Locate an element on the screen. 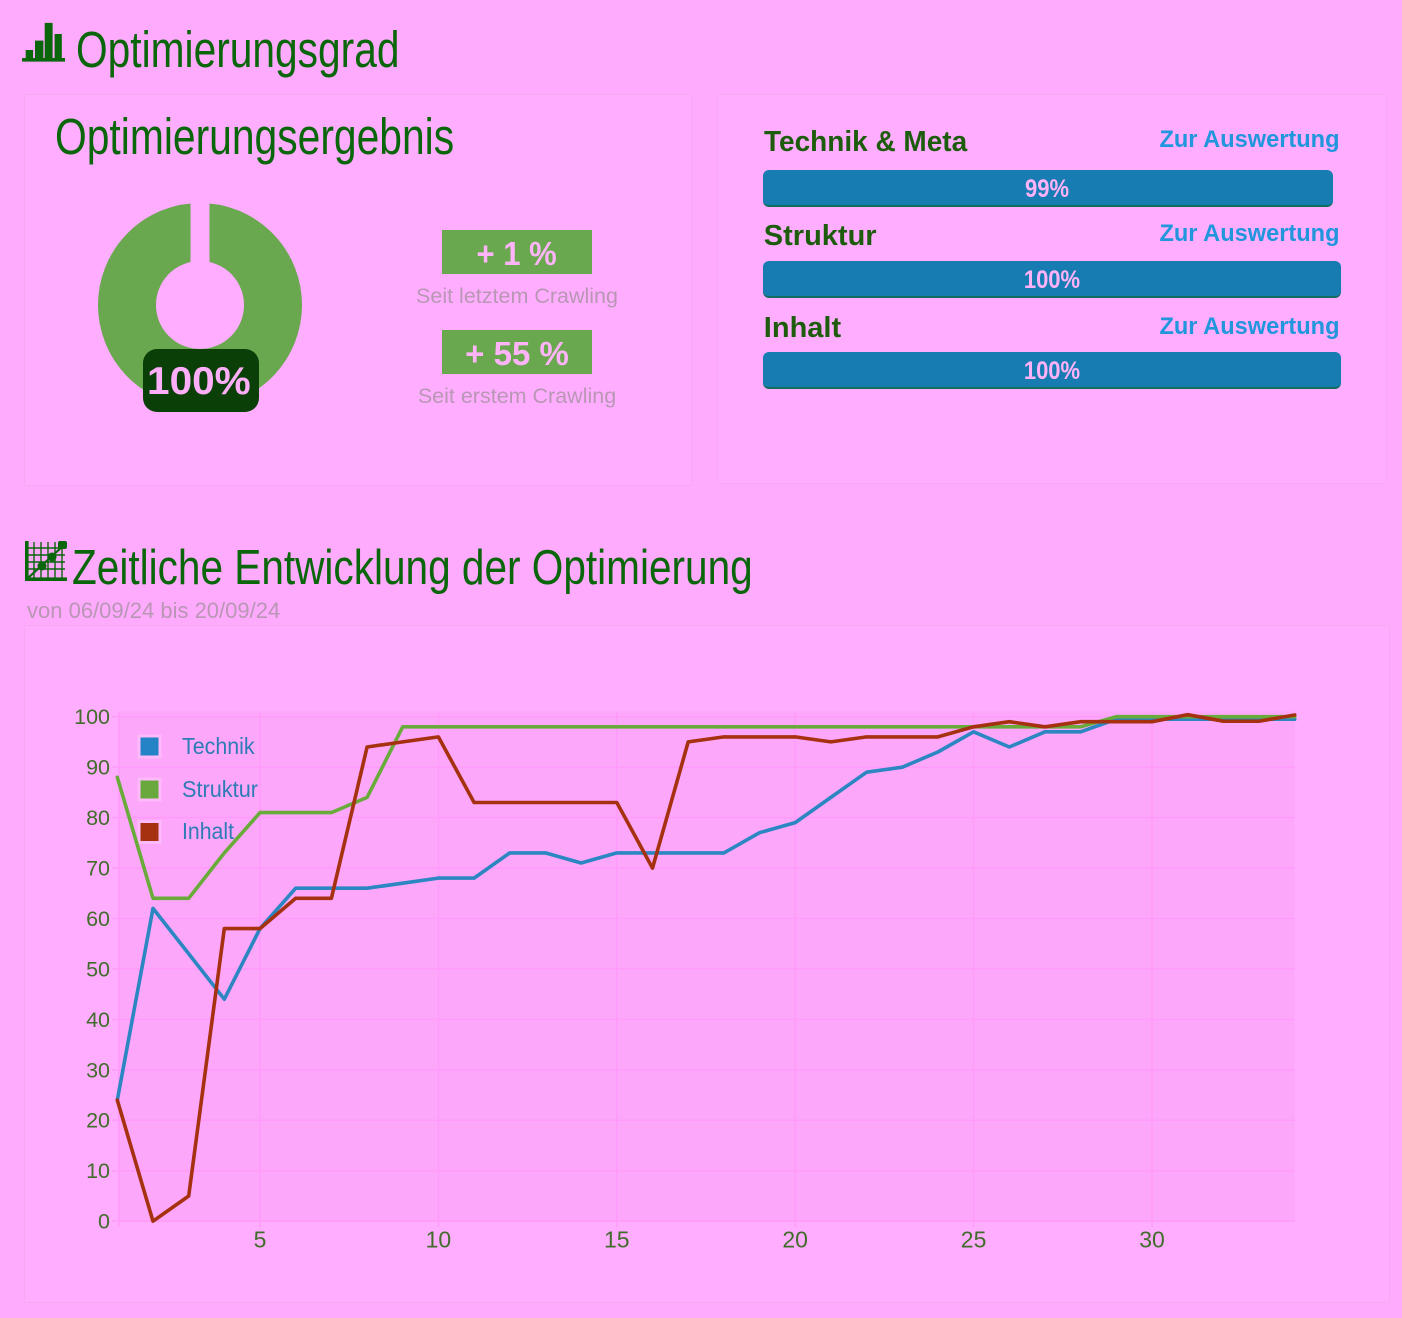 The width and height of the screenshot is (1402, 1318). svg-text: 100 is located at coordinates (92, 717).